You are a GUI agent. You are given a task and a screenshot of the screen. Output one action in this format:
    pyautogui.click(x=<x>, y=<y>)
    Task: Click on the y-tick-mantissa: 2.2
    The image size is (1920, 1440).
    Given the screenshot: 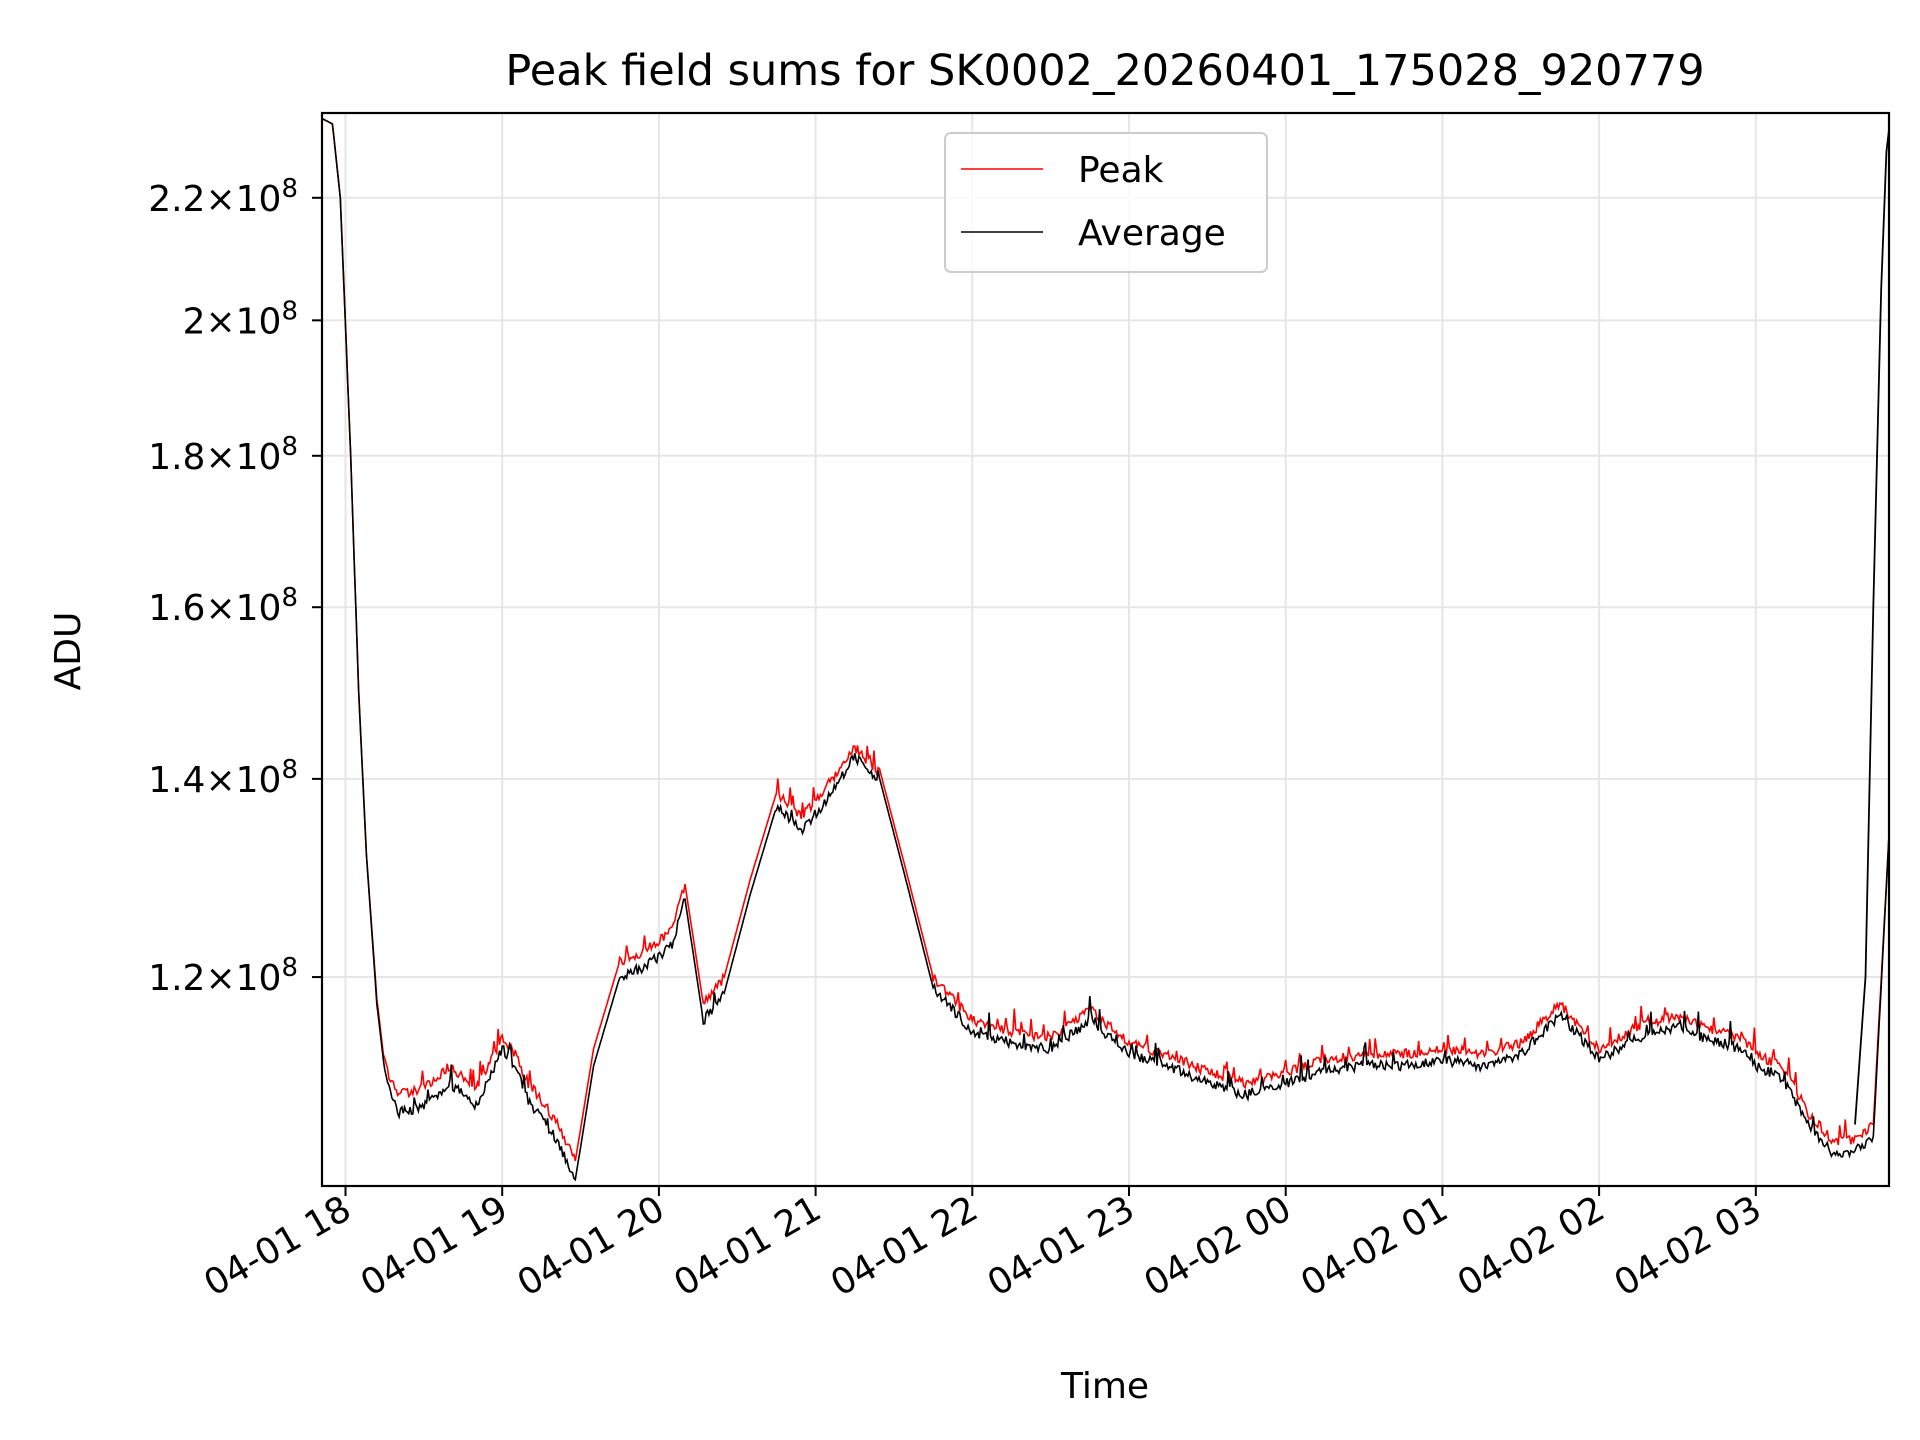 What is the action you would take?
    pyautogui.click(x=176, y=199)
    